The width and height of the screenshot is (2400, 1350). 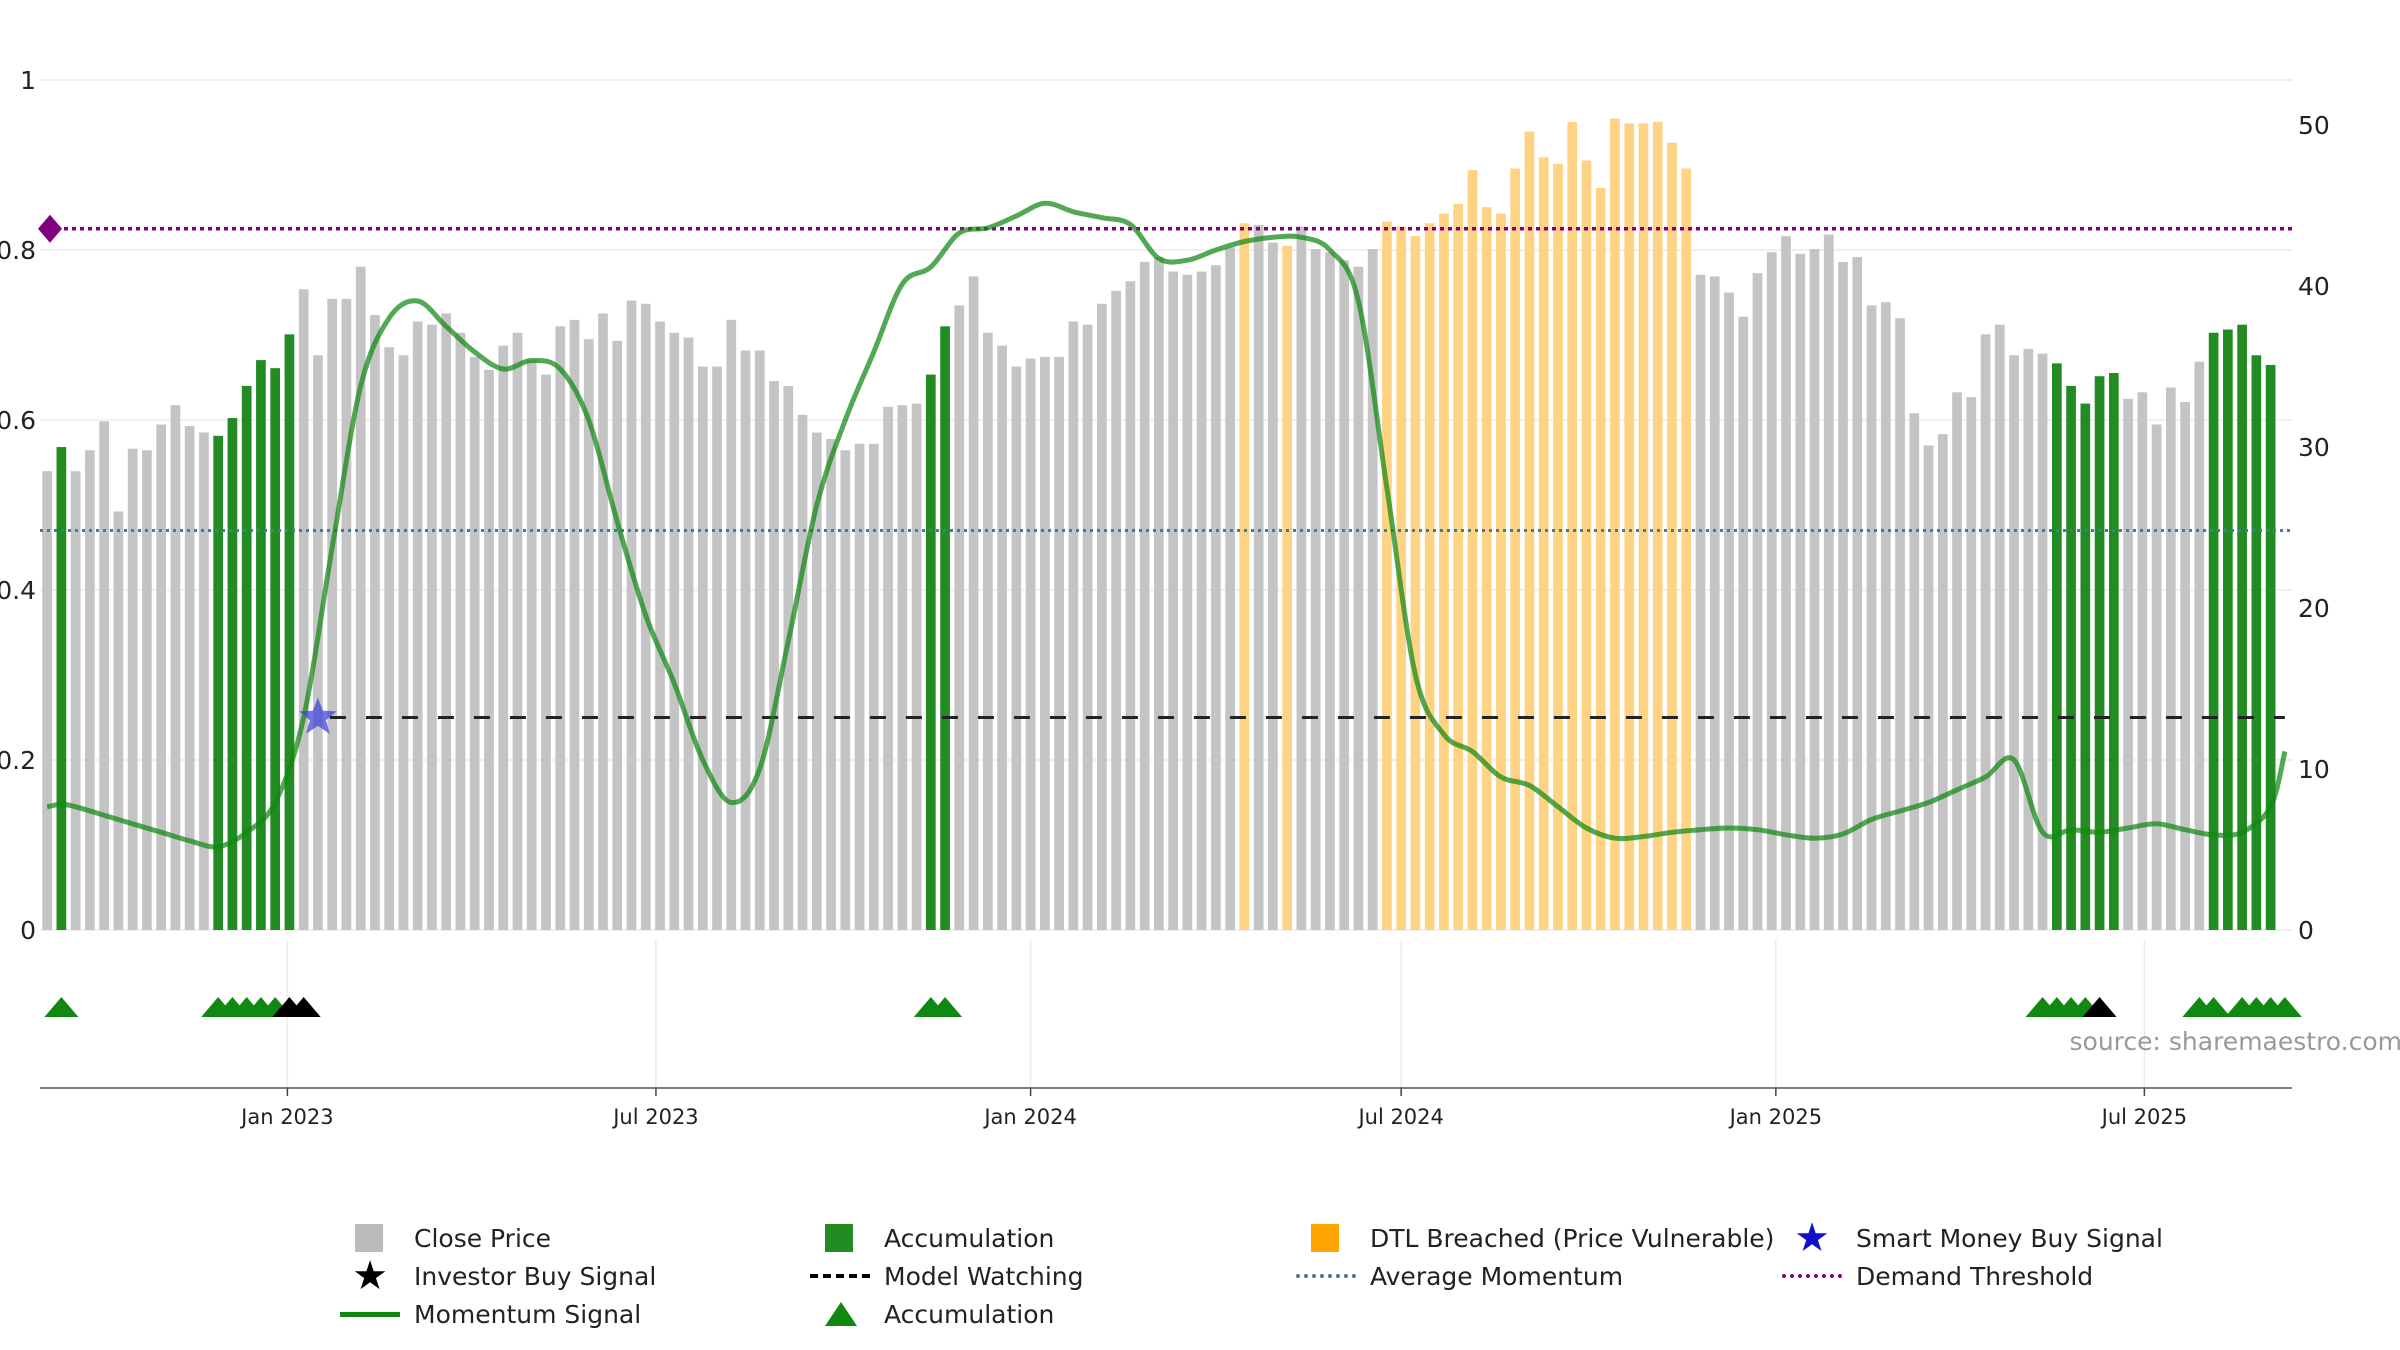 I want to click on demand-threshold-marker, so click(x=50, y=228).